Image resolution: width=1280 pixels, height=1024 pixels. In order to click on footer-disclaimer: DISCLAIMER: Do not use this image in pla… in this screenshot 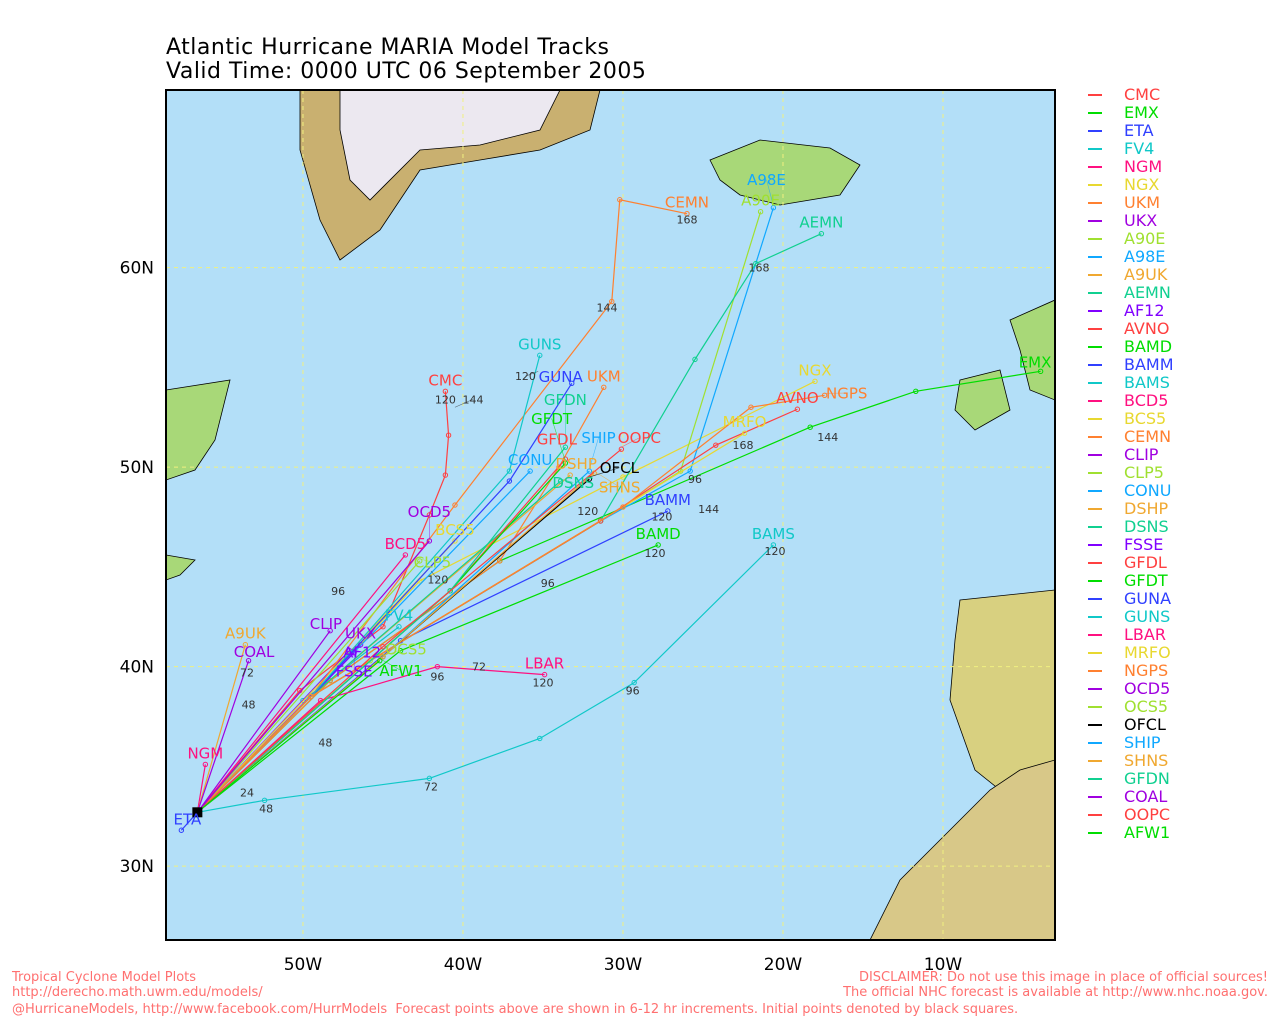, I will do `click(1063, 977)`.